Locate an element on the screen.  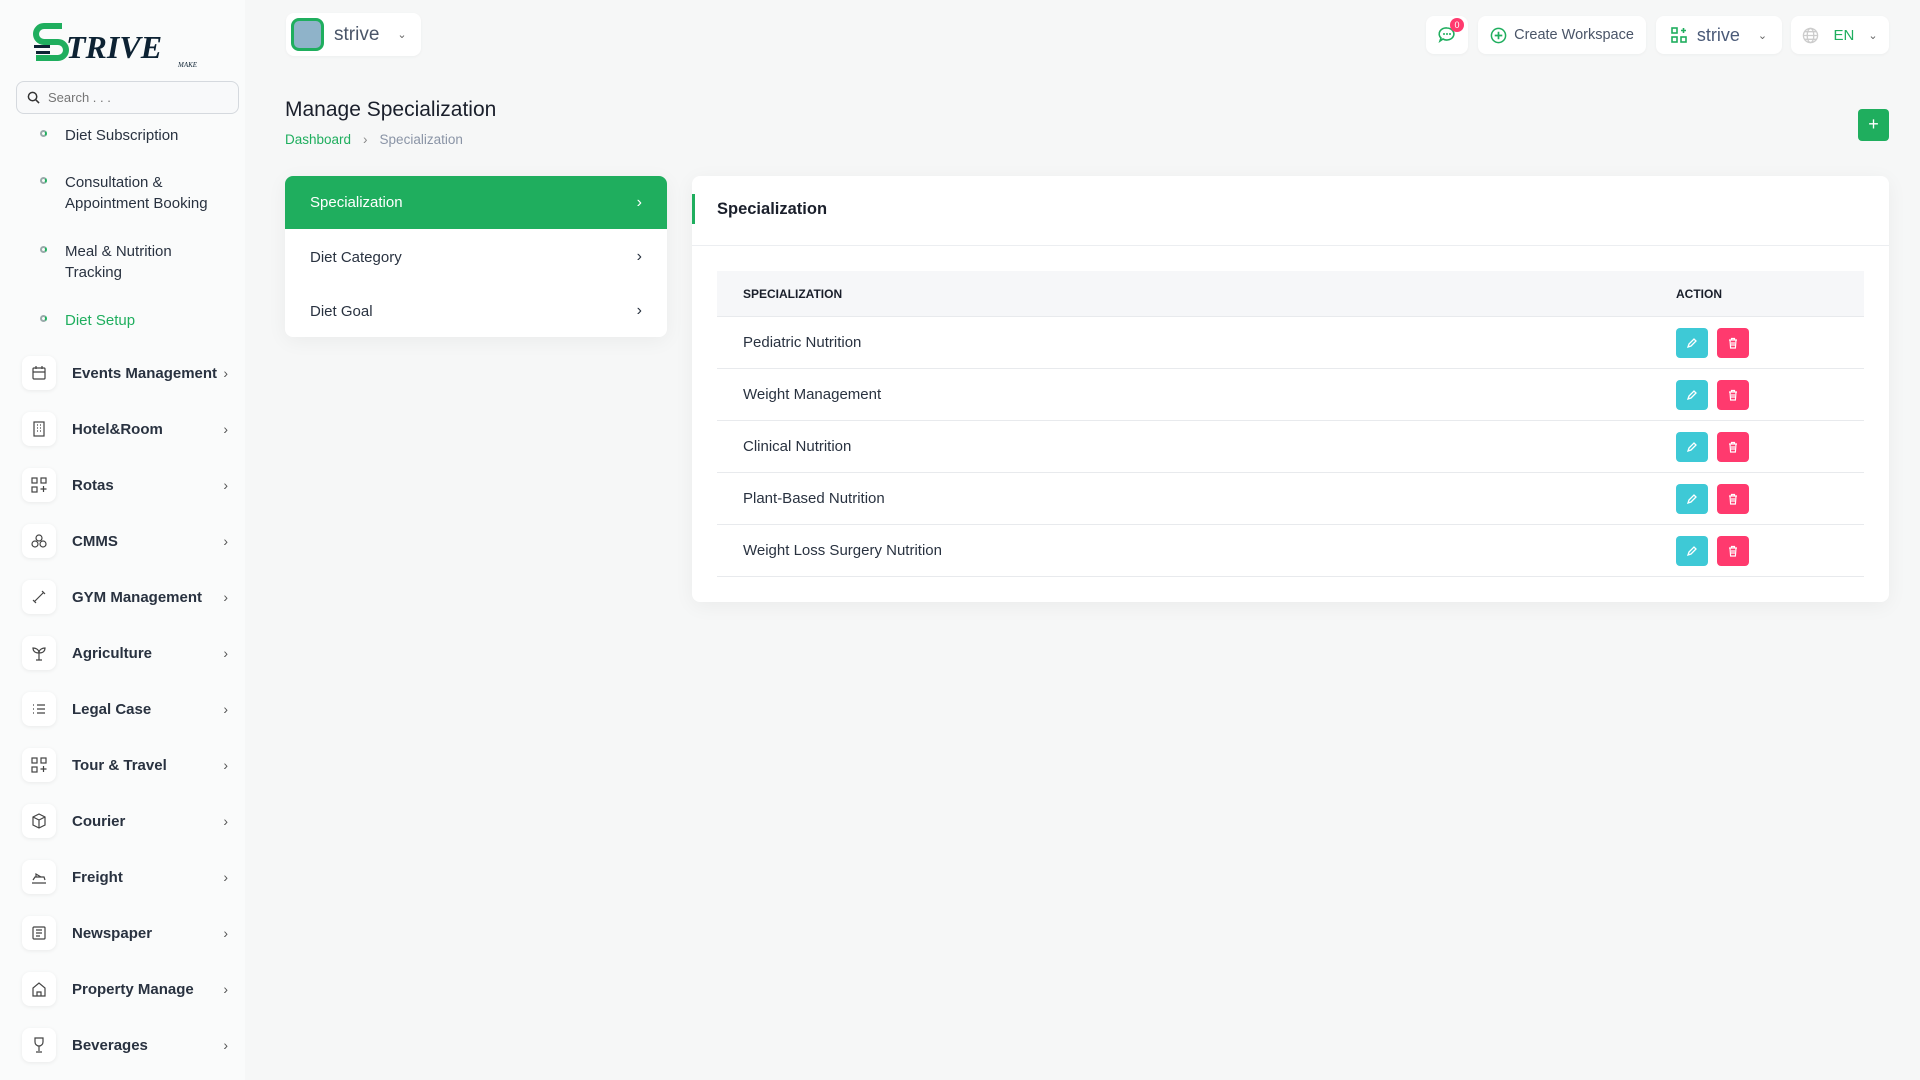
sidebar-item: Beverages › is located at coordinates (127, 1045).